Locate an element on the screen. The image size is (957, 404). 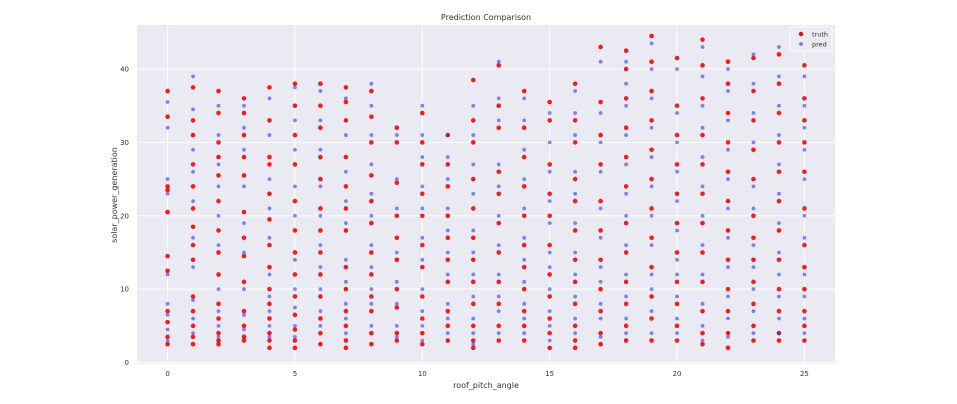
x-tick-label: 0 is located at coordinates (167, 374).